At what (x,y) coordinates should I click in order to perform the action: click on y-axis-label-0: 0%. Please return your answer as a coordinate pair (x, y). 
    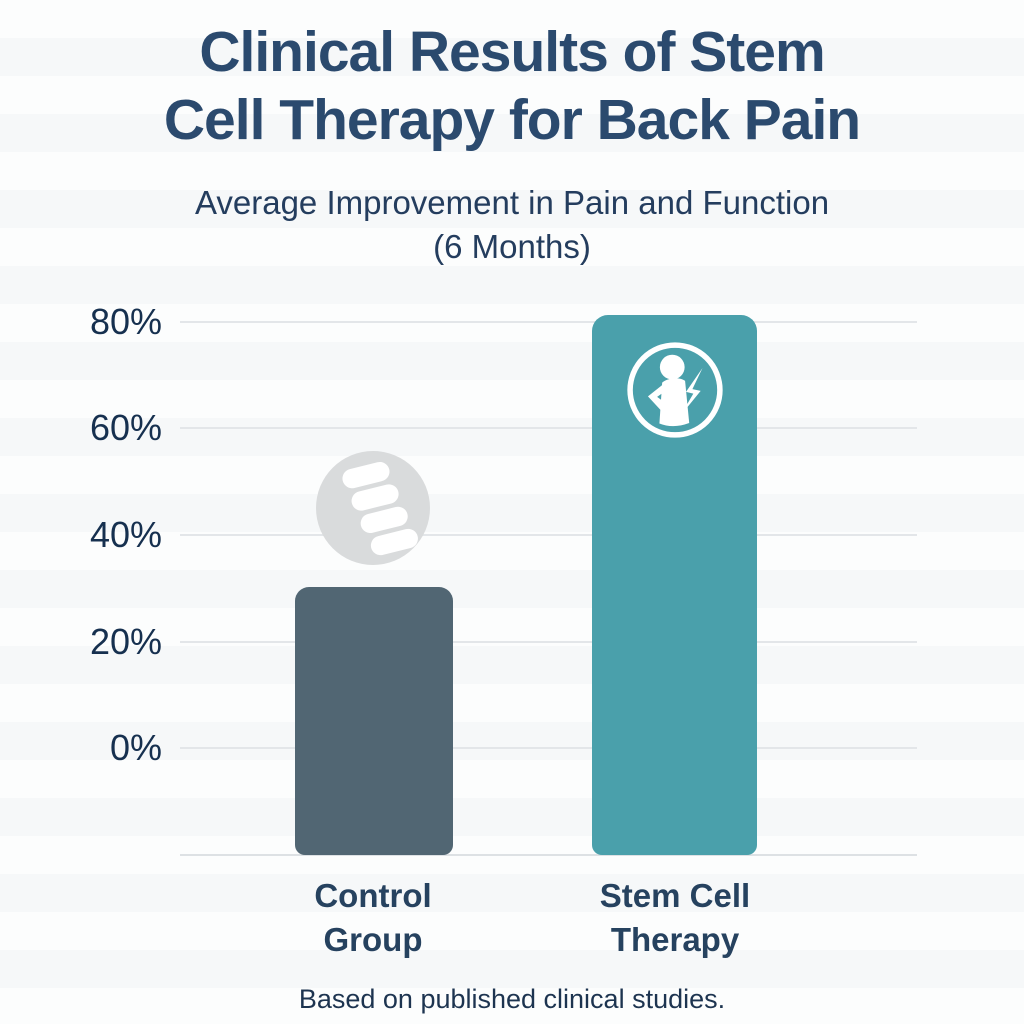
    Looking at the image, I should click on (135, 747).